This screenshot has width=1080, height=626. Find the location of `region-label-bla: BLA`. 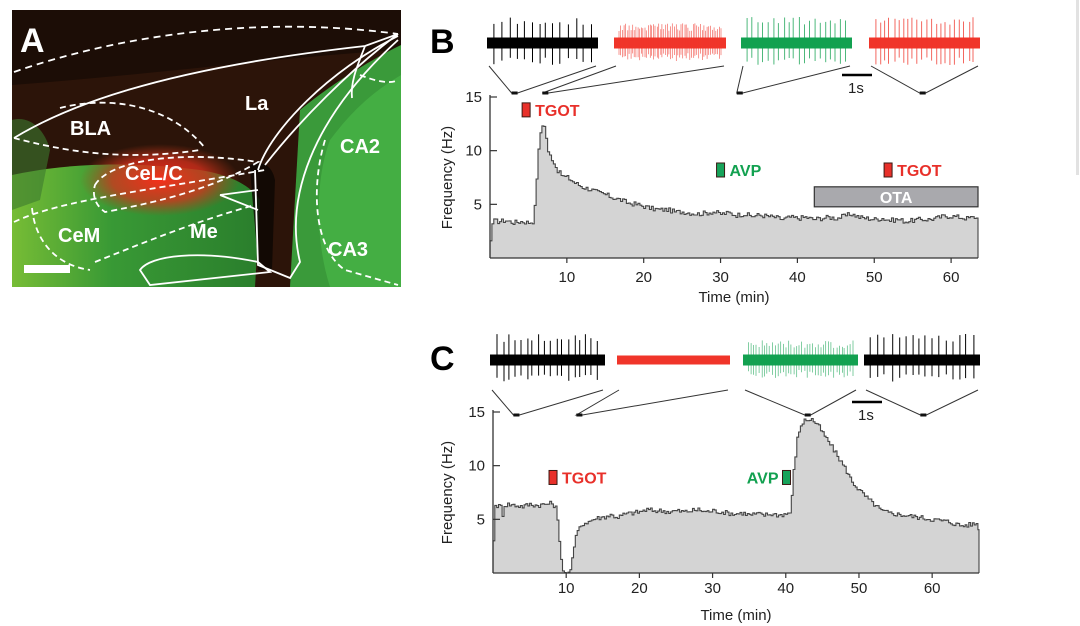

region-label-bla: BLA is located at coordinates (90, 129).